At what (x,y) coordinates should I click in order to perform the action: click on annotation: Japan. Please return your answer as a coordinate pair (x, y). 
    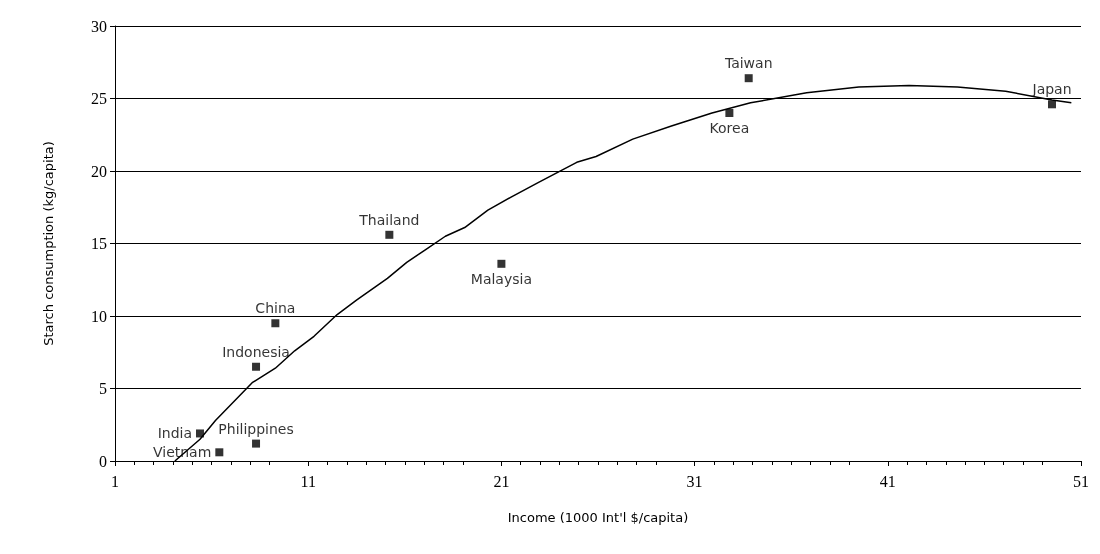
    Looking at the image, I should click on (1051, 89).